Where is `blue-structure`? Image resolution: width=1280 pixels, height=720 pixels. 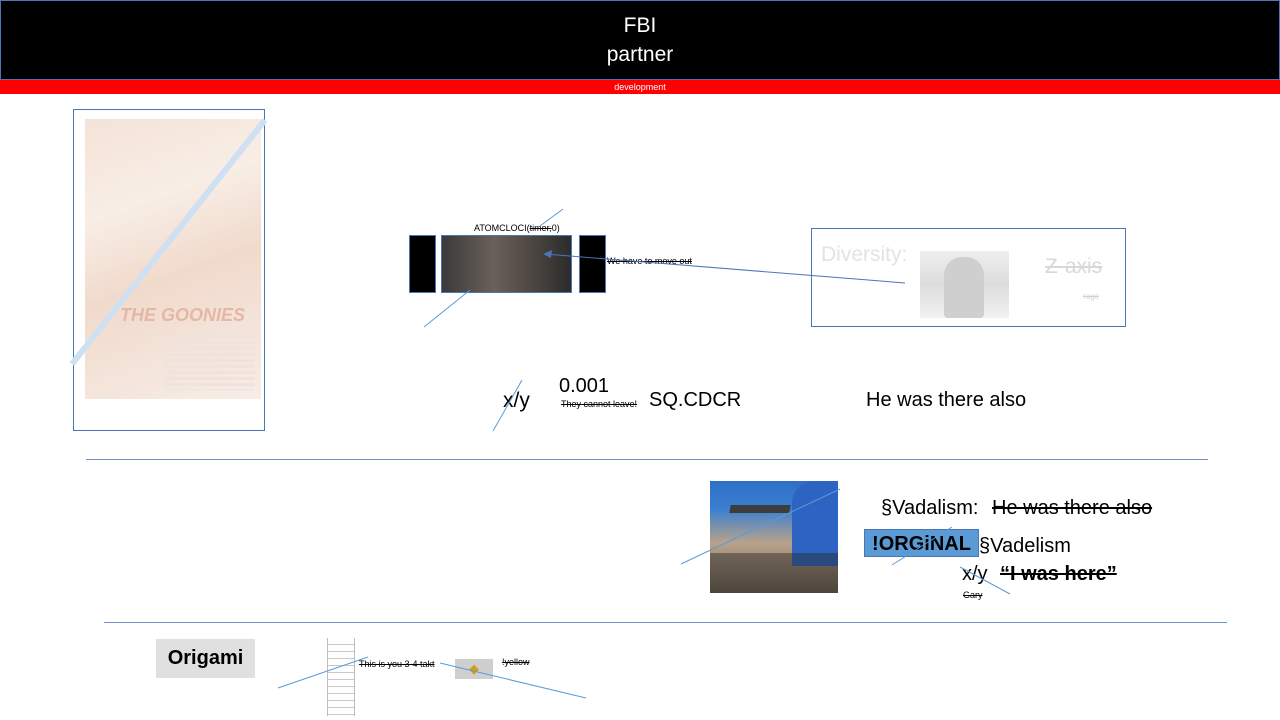 blue-structure is located at coordinates (815, 523).